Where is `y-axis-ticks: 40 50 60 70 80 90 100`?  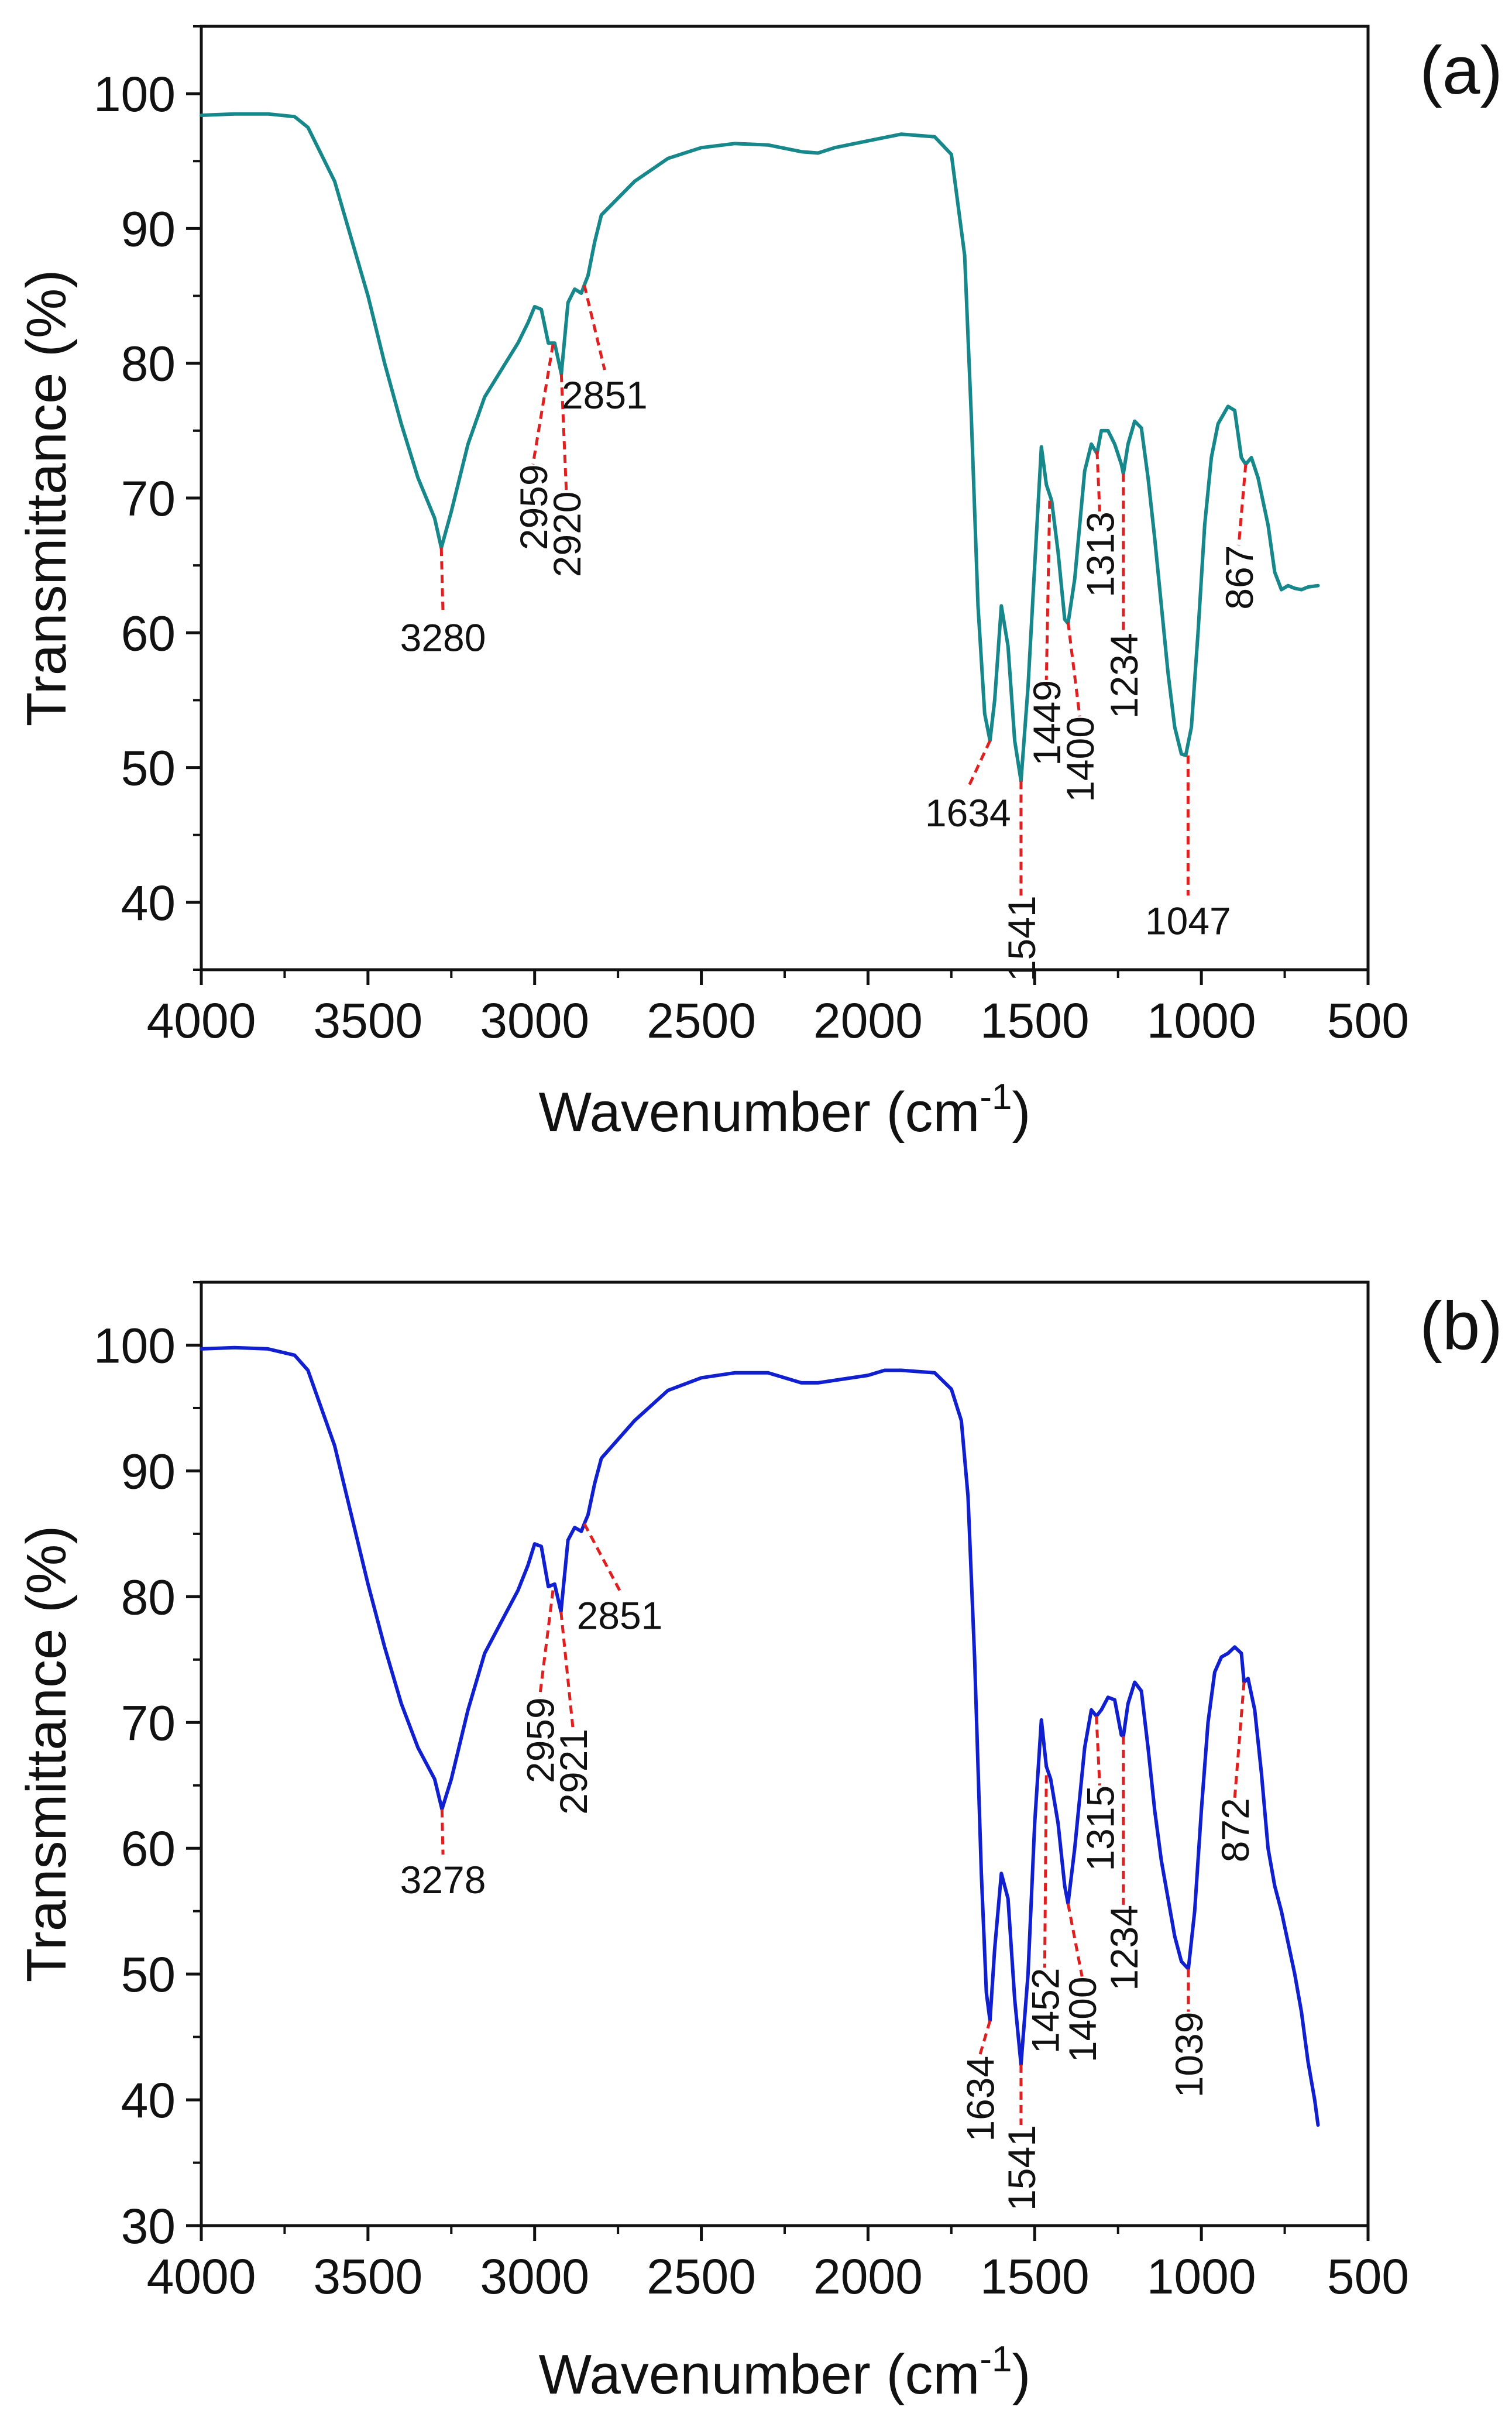
y-axis-ticks: 40 50 60 70 80 90 100 is located at coordinates (147, 498).